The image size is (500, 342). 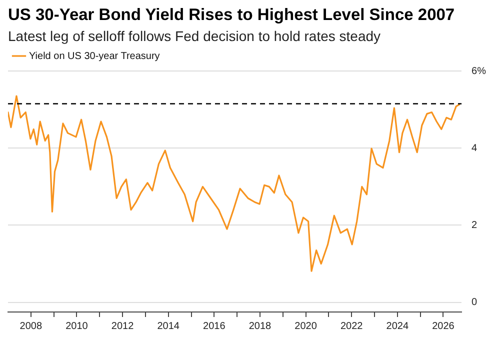 What do you see at coordinates (443, 326) in the screenshot?
I see `x-tick-label: 2026` at bounding box center [443, 326].